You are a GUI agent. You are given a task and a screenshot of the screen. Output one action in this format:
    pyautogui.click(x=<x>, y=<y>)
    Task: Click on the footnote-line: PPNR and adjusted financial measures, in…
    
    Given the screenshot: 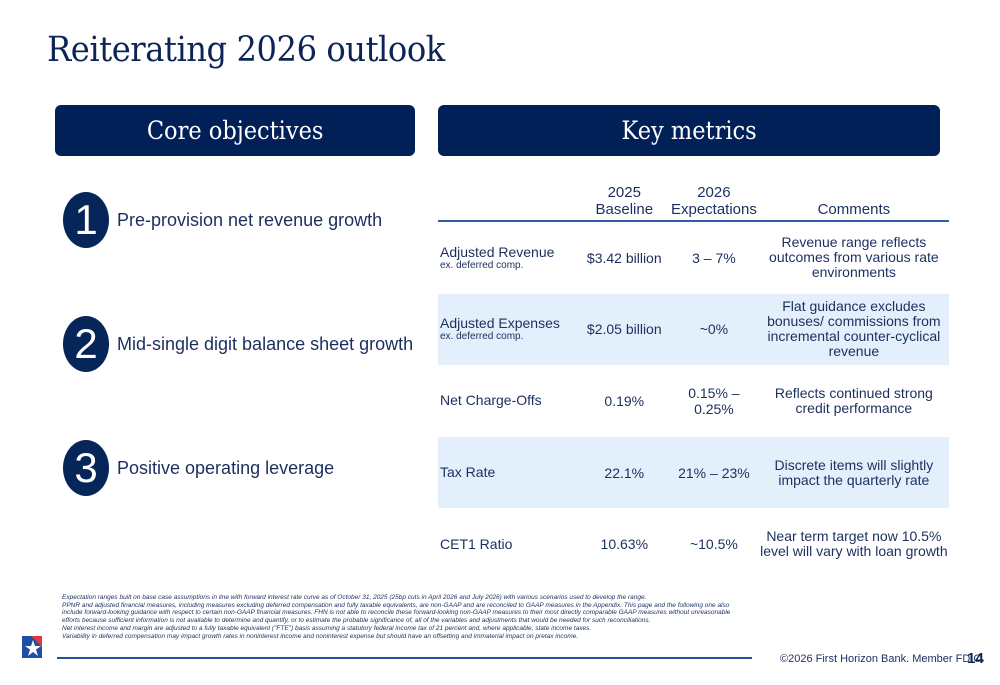 What is the action you would take?
    pyautogui.click(x=396, y=605)
    